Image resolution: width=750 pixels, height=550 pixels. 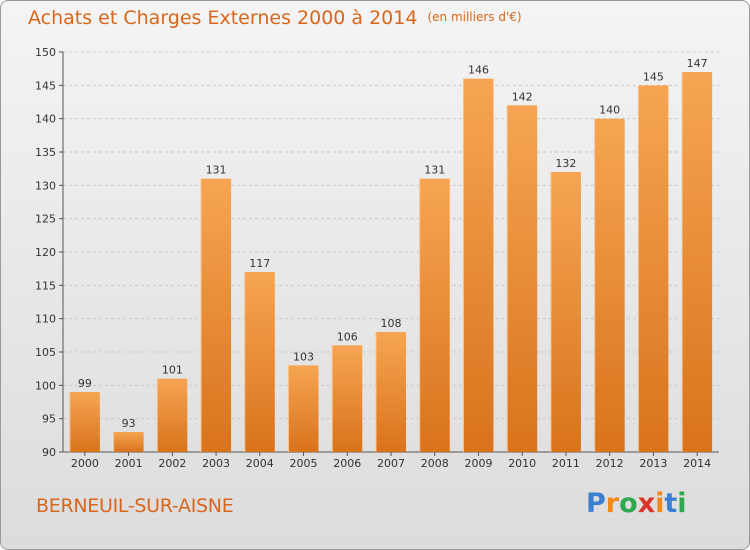 I want to click on y-tick-label: 120, so click(x=45, y=252).